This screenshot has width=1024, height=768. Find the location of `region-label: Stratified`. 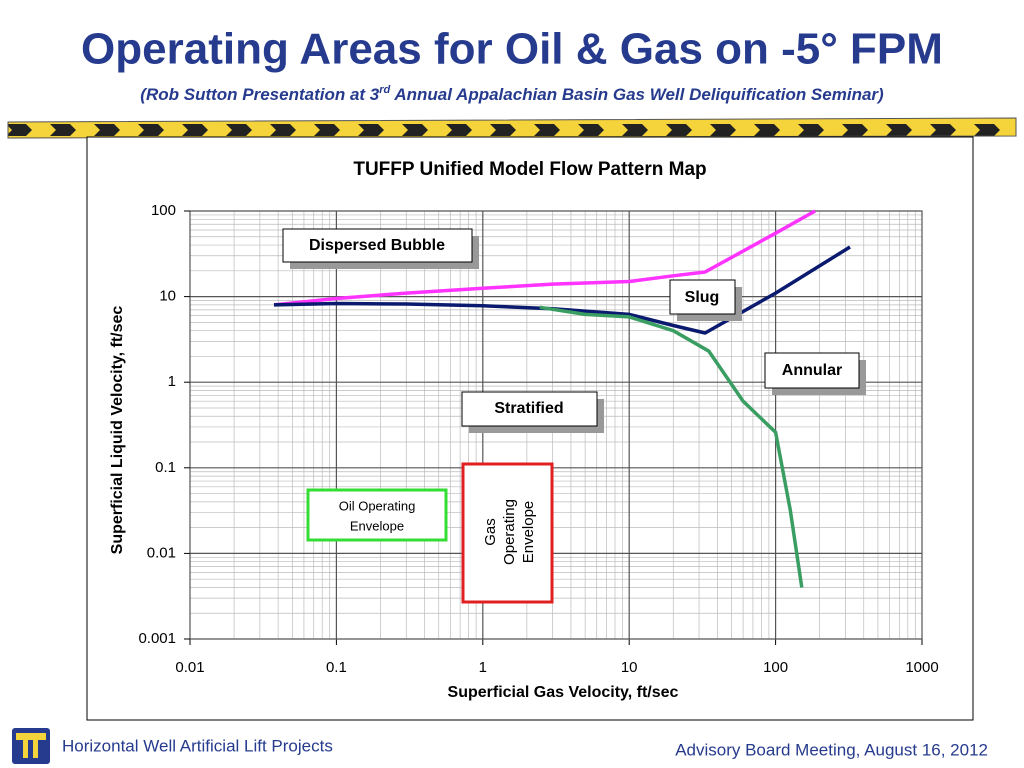

region-label: Stratified is located at coordinates (528, 408).